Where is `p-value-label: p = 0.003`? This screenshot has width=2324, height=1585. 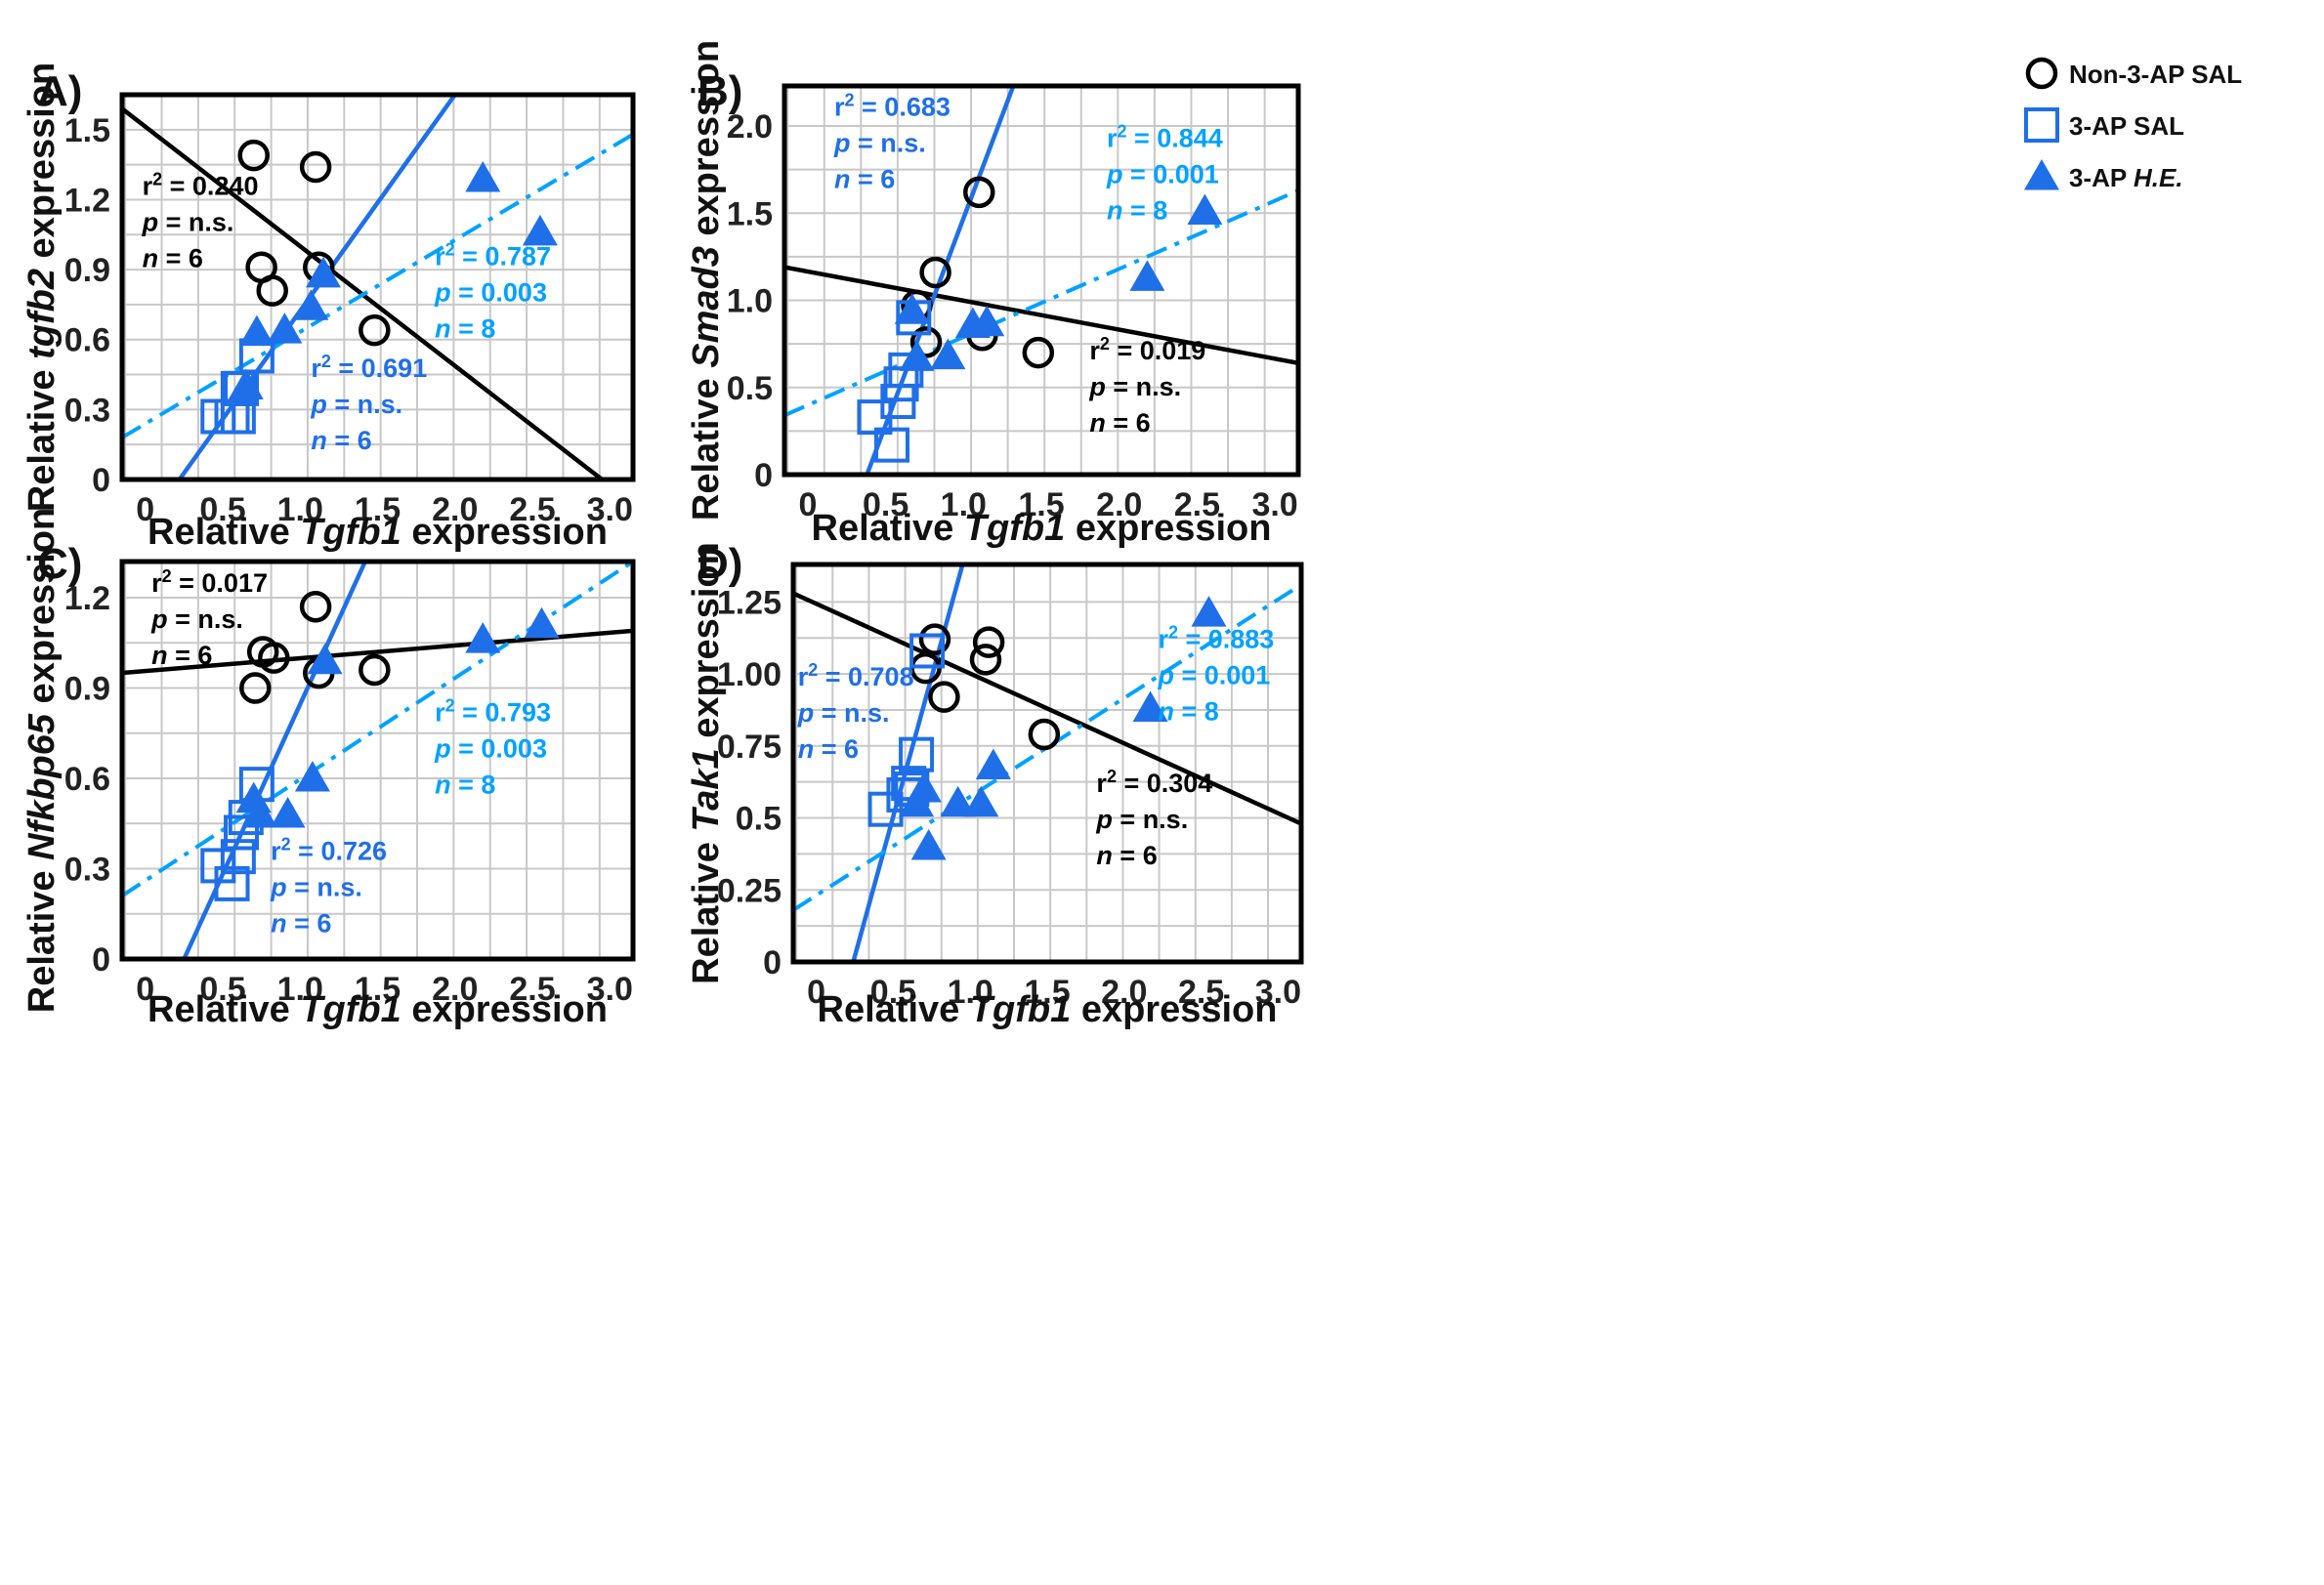
p-value-label: p = 0.003 is located at coordinates (490, 292).